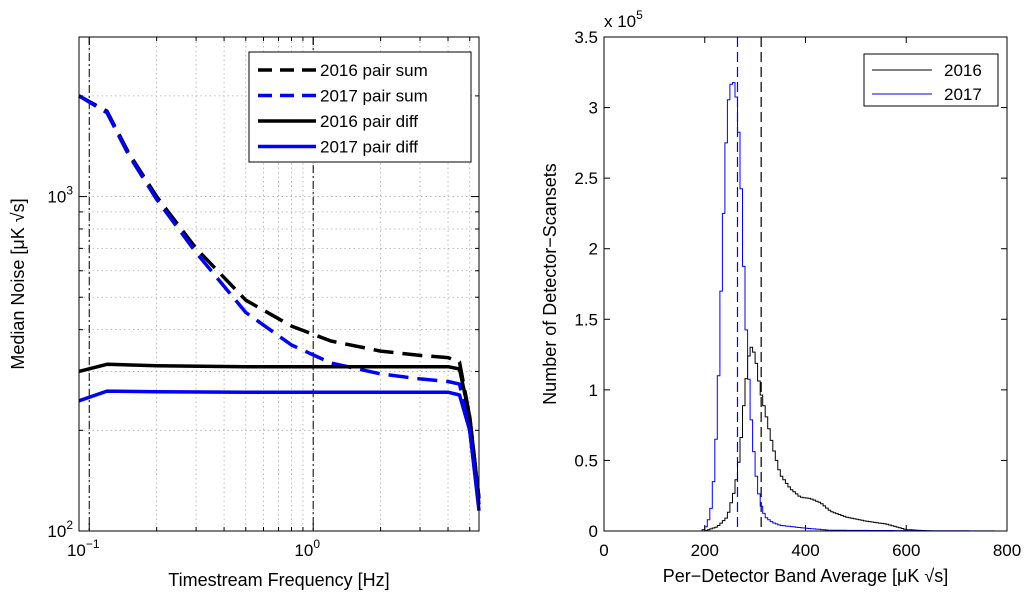 The image size is (1032, 596). Describe the element at coordinates (593, 249) in the screenshot. I see `right-ytick-label-4: 2` at that location.